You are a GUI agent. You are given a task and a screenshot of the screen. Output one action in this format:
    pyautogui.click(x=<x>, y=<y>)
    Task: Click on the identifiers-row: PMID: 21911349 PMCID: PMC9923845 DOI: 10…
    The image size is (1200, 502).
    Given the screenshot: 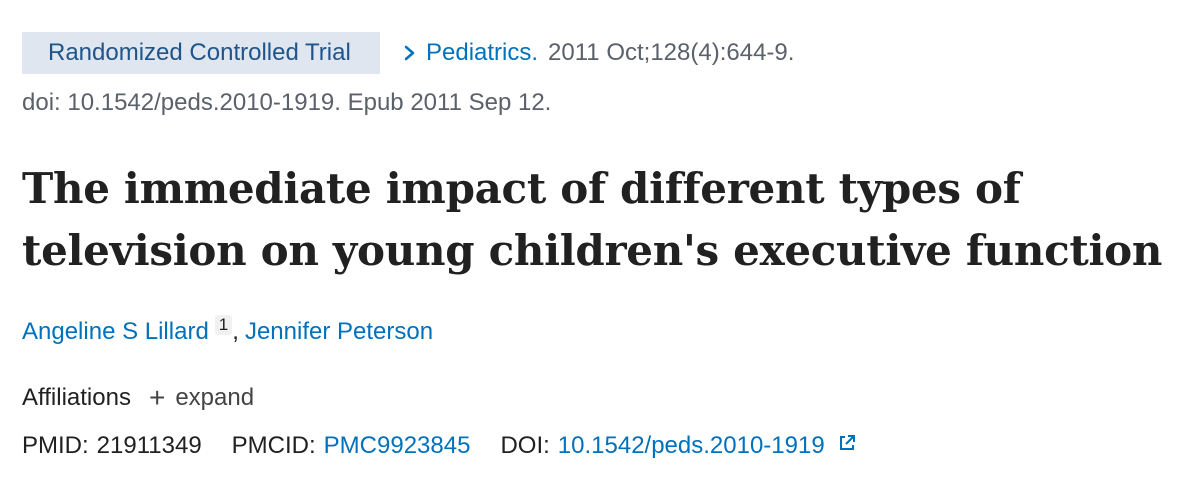 What is the action you would take?
    pyautogui.click(x=454, y=446)
    